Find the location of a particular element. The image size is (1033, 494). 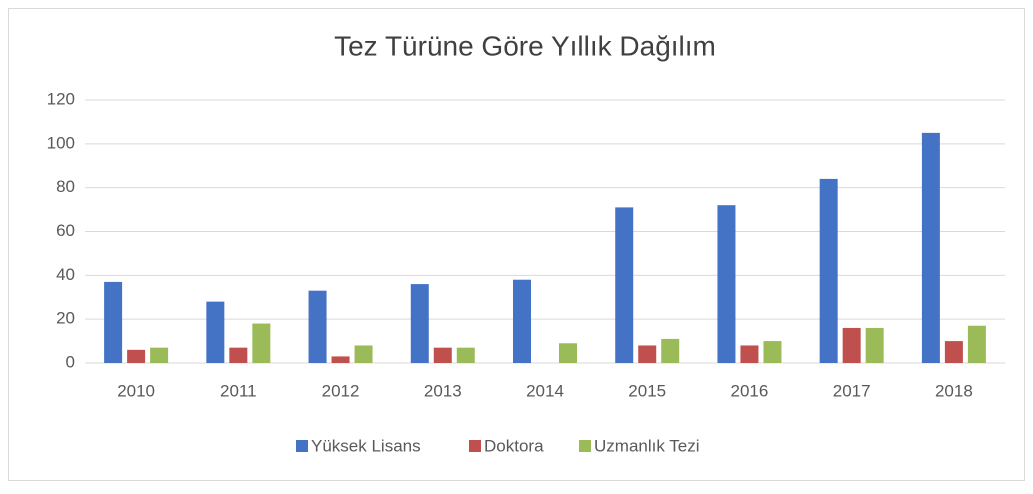

y-tick-label: 60 is located at coordinates (65, 230).